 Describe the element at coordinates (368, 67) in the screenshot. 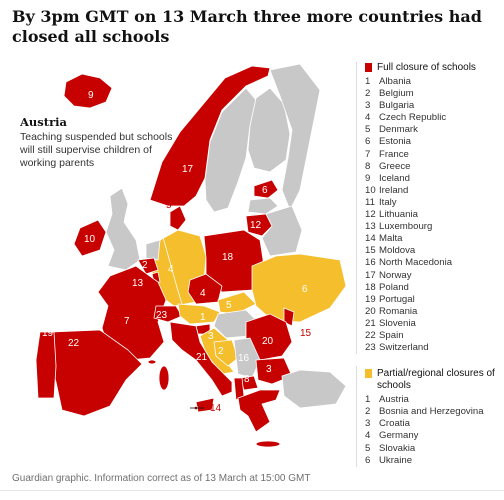

I see `full-closure-swatch` at that location.